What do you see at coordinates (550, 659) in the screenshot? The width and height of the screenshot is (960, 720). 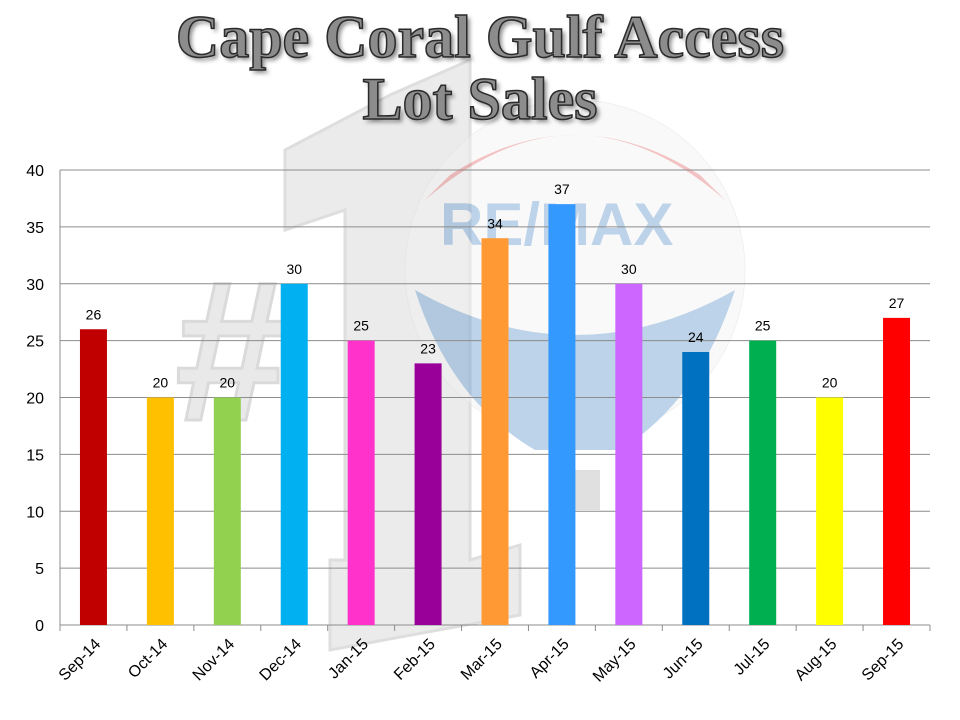 I see `x-tick-label: Apr-15` at bounding box center [550, 659].